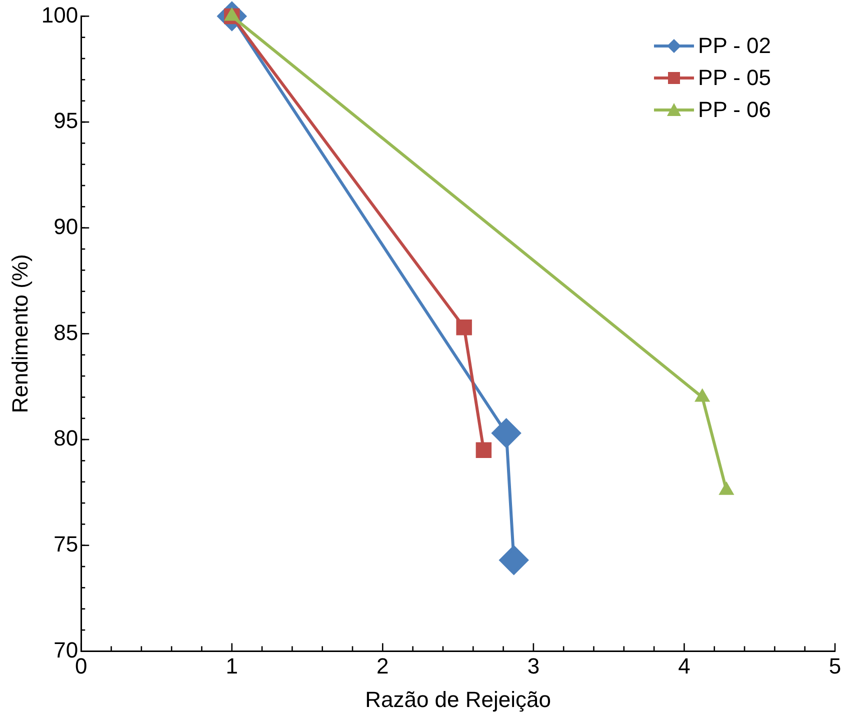 This screenshot has width=851, height=718. I want to click on y-tick-label: 90, so click(66, 226).